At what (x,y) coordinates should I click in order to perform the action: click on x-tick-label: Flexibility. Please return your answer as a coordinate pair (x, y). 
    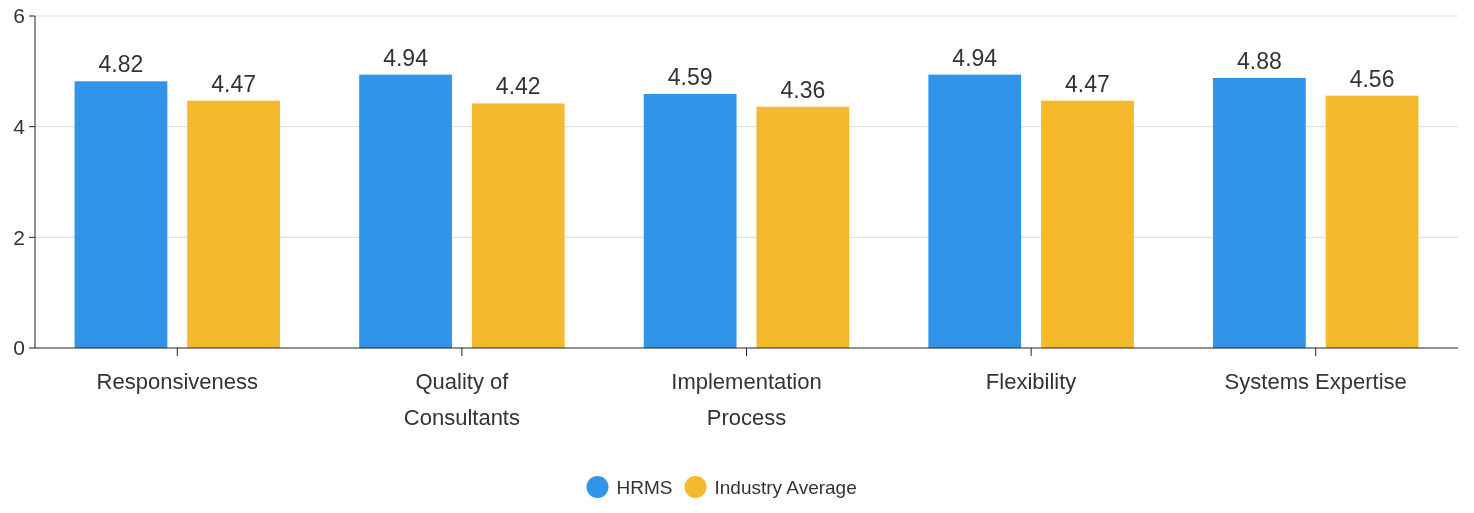
    Looking at the image, I should click on (1031, 381).